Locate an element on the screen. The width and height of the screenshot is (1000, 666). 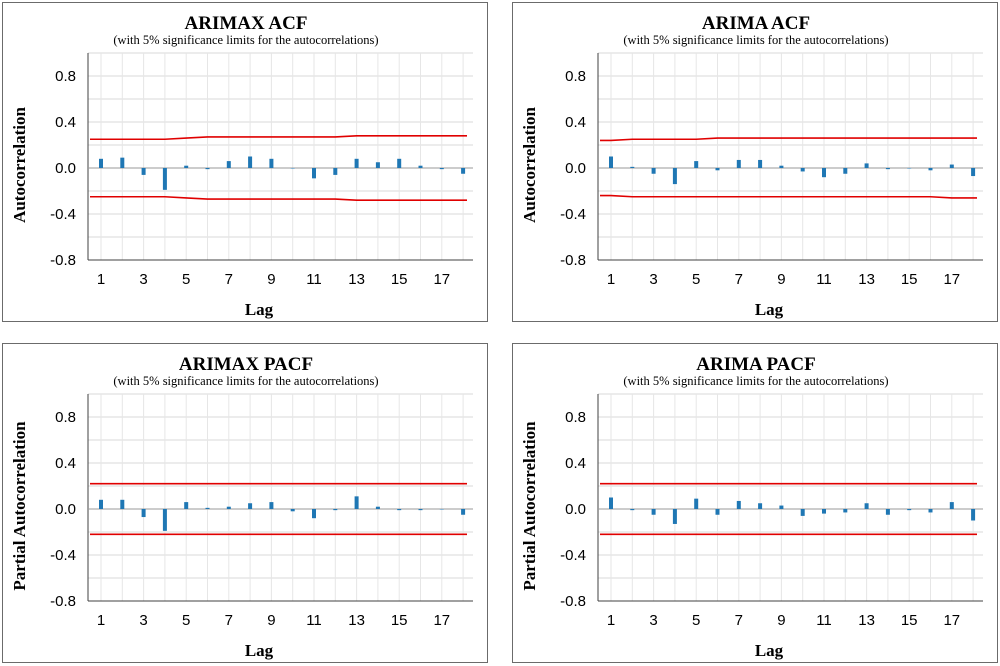
lower-significance-limit is located at coordinates (788, 196).